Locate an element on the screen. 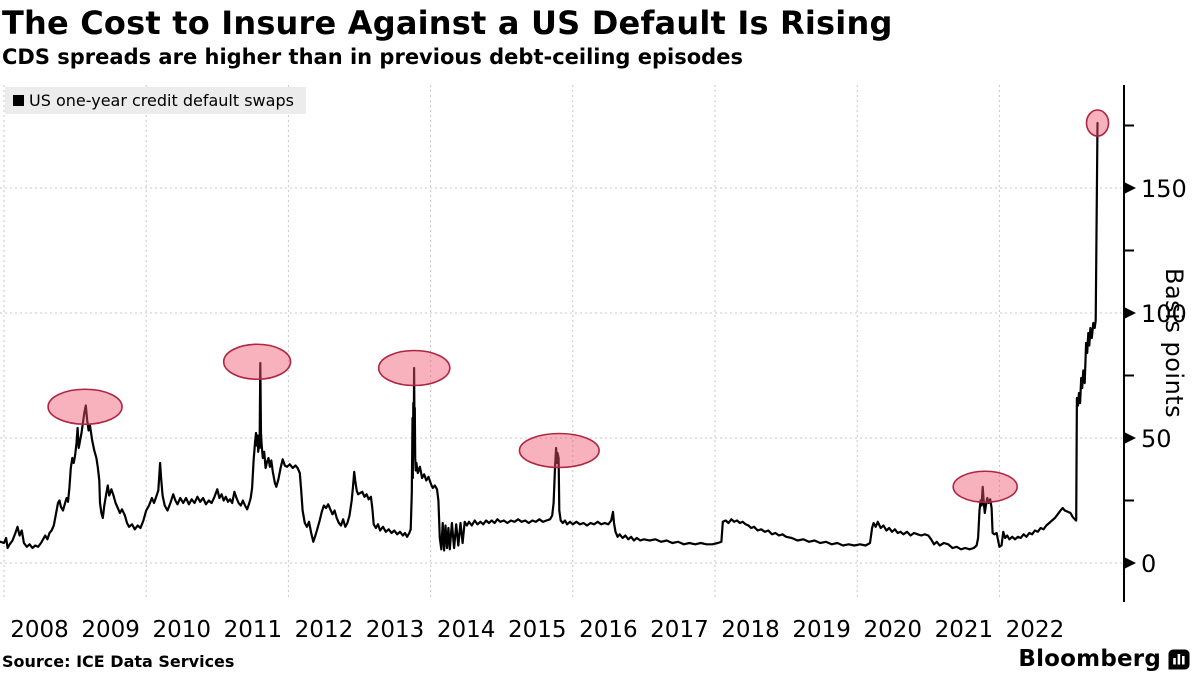 The image size is (1200, 675). legend-swatch-icon is located at coordinates (18, 100).